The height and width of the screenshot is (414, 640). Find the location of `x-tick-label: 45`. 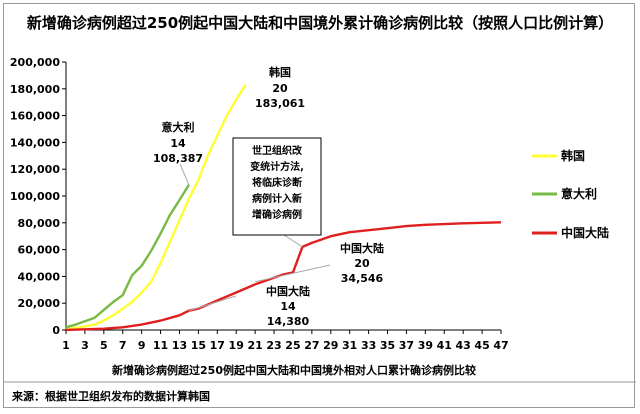

x-tick-label: 45 is located at coordinates (481, 345).